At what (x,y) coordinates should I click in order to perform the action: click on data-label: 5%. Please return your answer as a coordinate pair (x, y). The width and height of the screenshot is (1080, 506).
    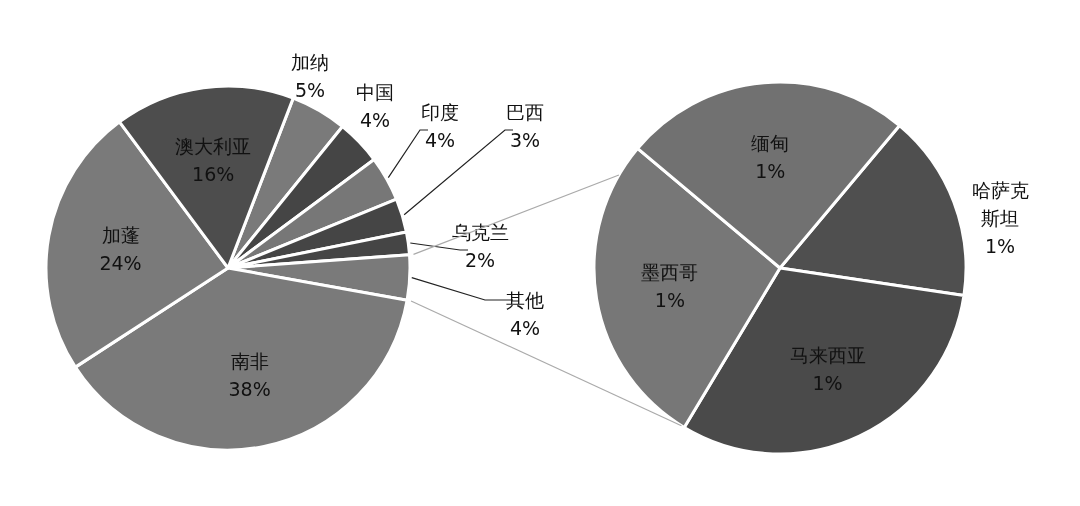
    Looking at the image, I should click on (310, 90).